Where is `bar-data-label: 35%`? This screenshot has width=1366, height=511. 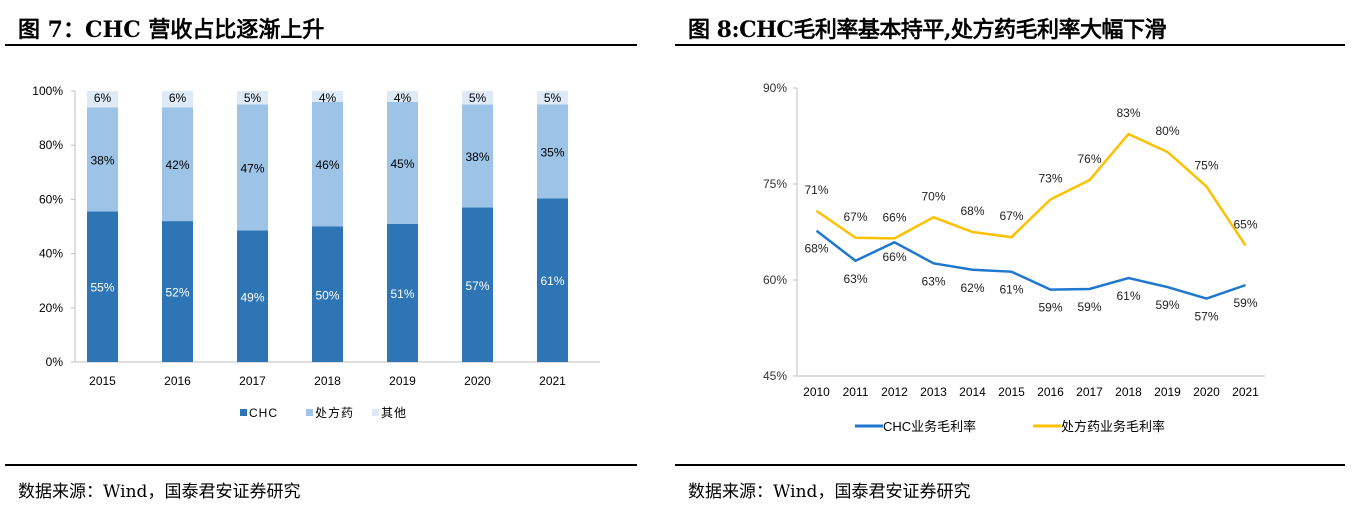 bar-data-label: 35% is located at coordinates (552, 152).